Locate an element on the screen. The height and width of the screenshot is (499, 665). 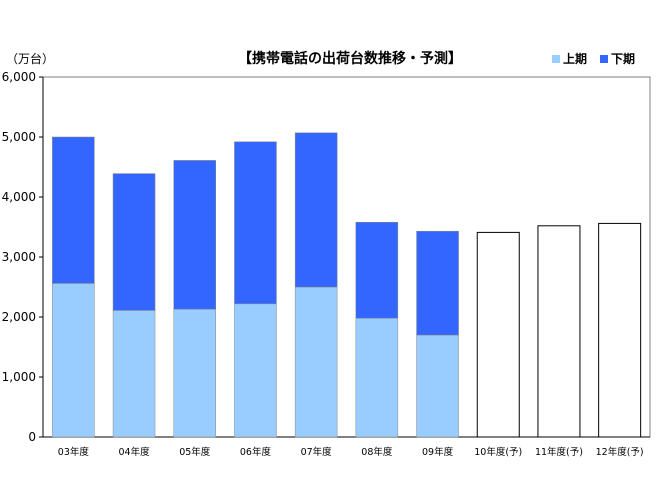
y-tick-label: 6,000 is located at coordinates (19, 77).